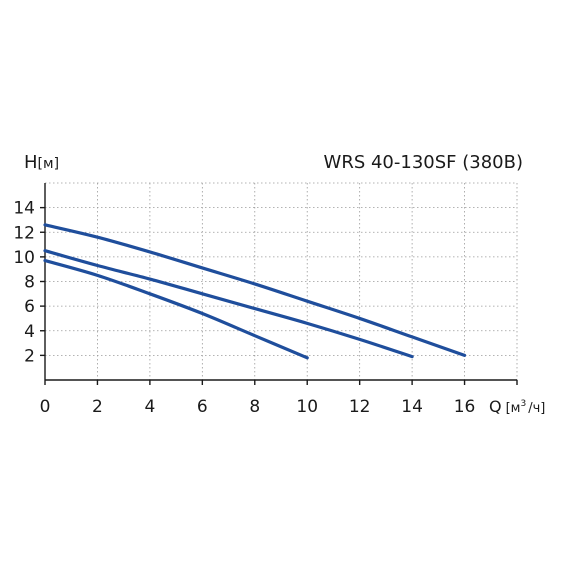 The height and width of the screenshot is (570, 570). I want to click on y-axis-label-symbol: H, so click(31, 162).